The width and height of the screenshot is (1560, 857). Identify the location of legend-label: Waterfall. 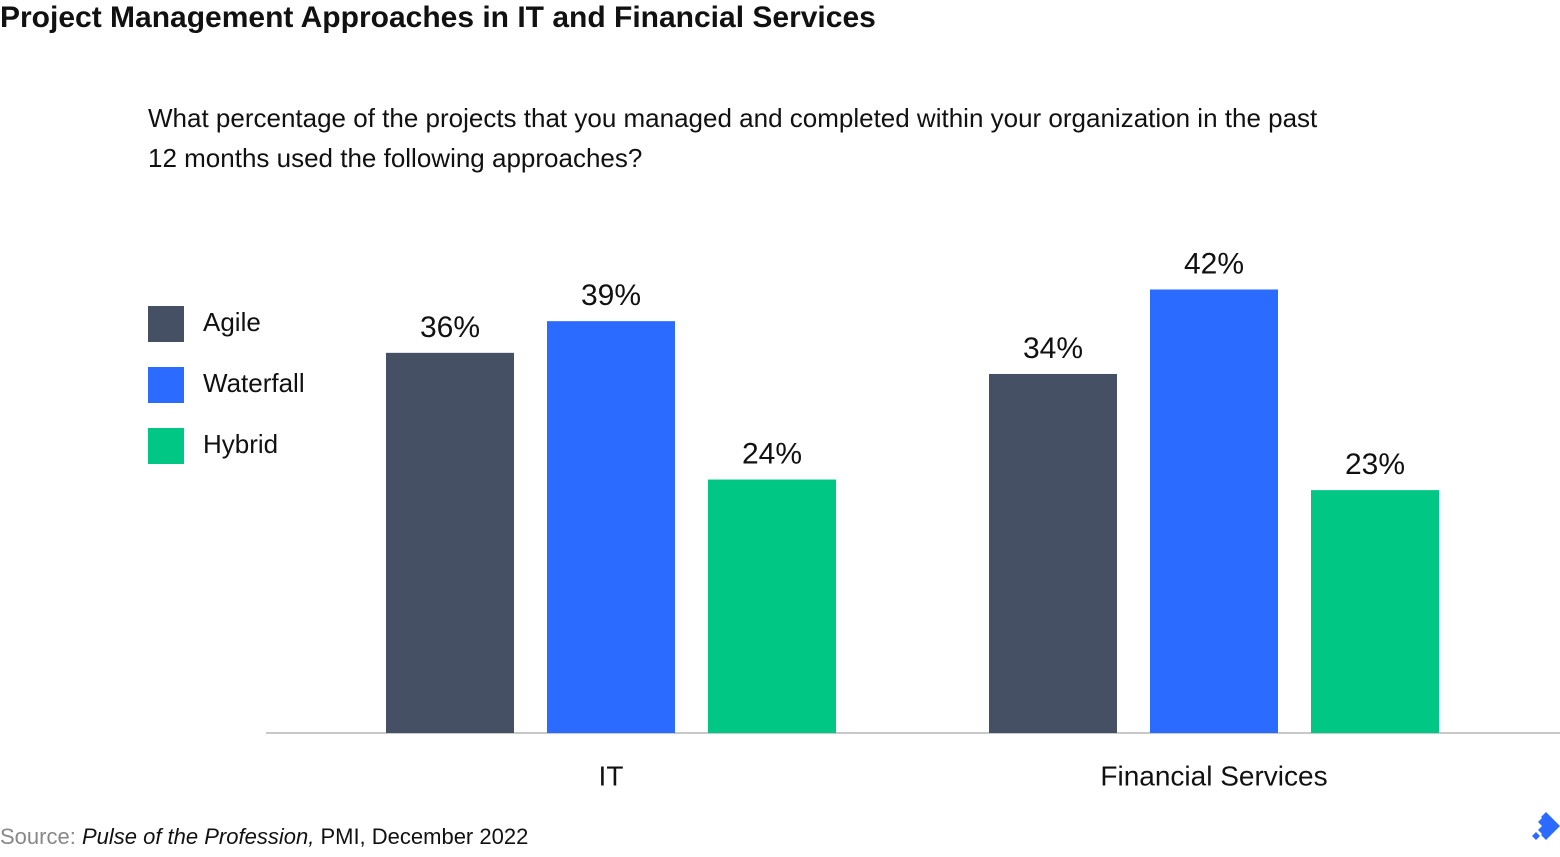
(254, 383).